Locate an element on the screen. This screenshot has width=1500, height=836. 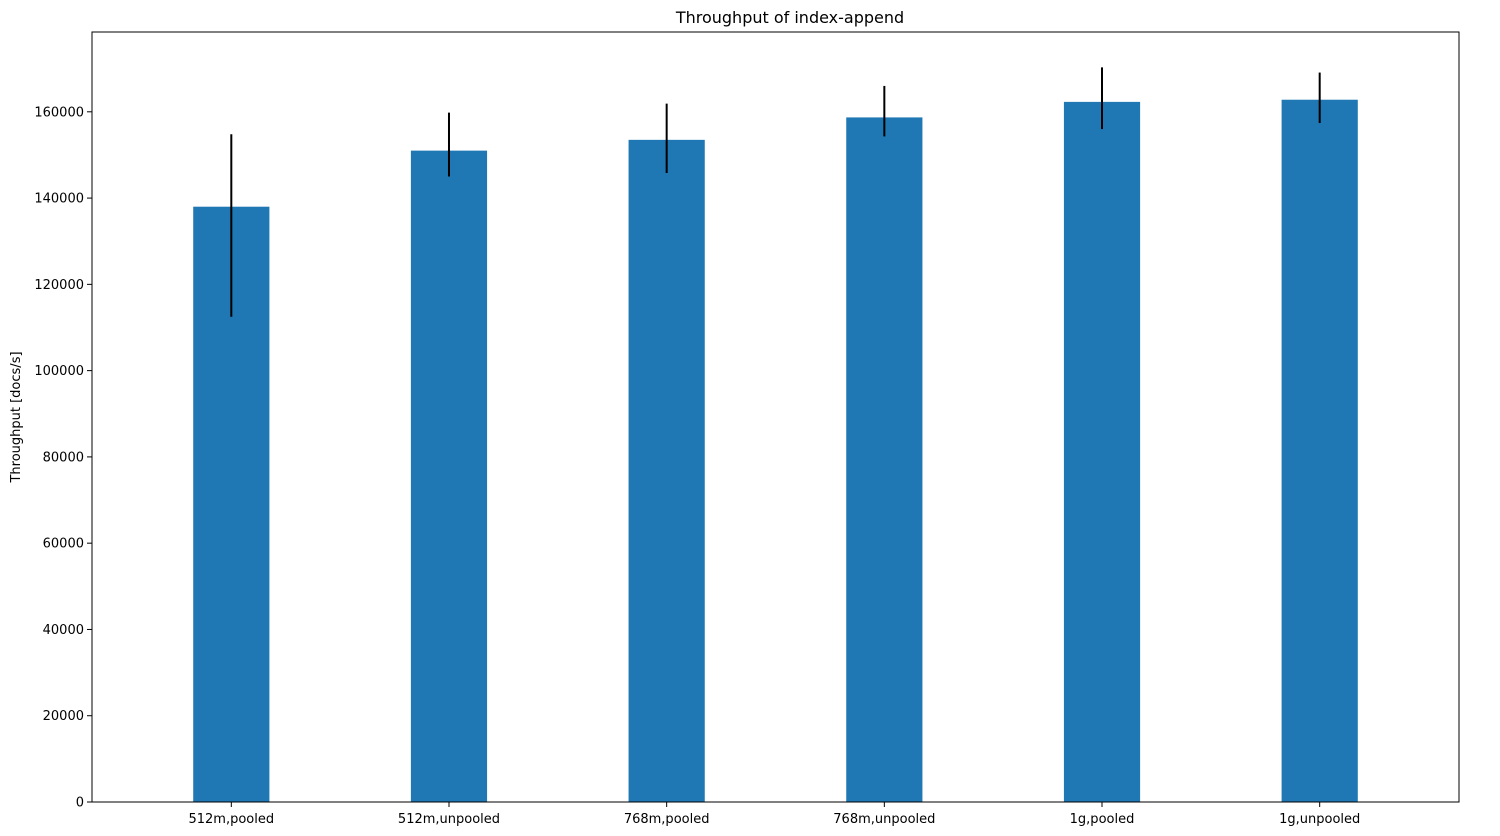
y-tick-label-4: 80000 is located at coordinates (63, 457).